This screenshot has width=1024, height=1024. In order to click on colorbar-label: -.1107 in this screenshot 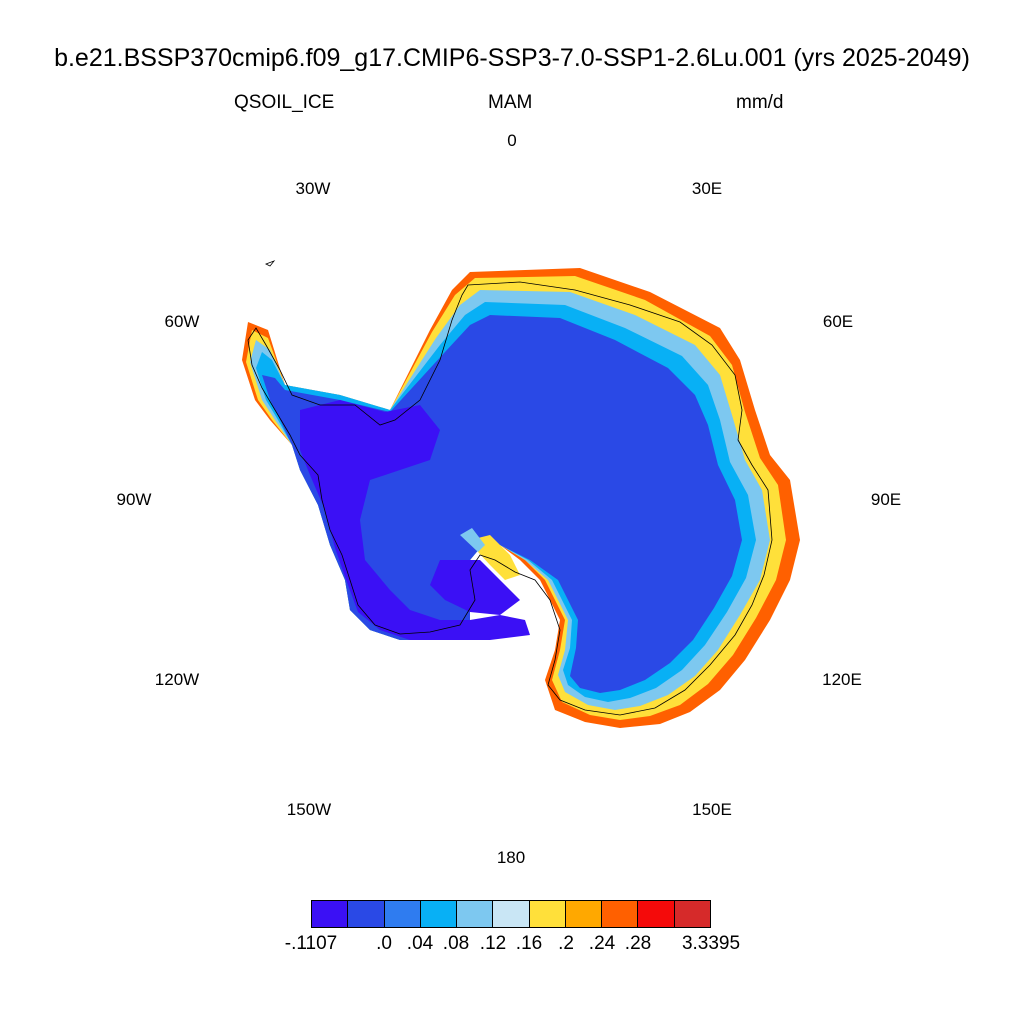, I will do `click(311, 943)`.